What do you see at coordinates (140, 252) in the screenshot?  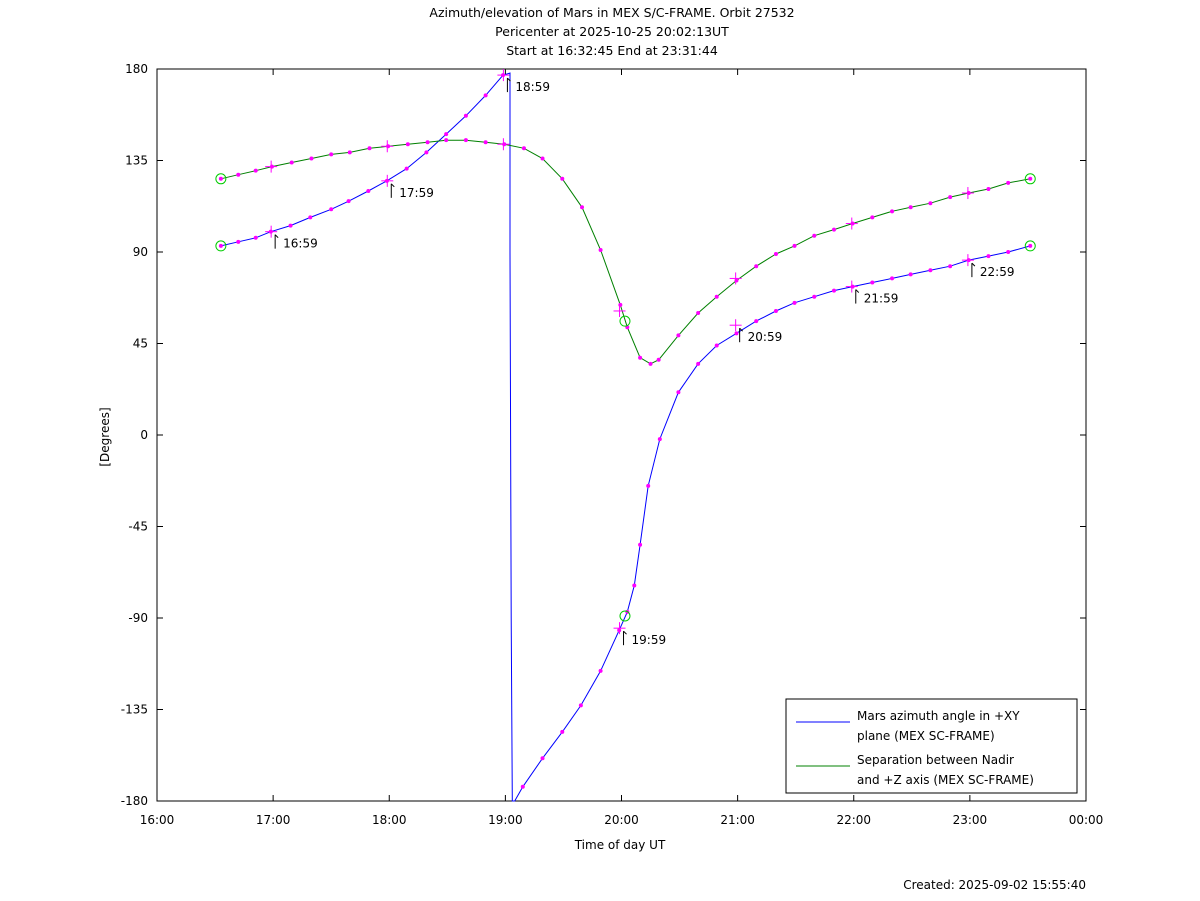 I see `y-tick-label: 90` at bounding box center [140, 252].